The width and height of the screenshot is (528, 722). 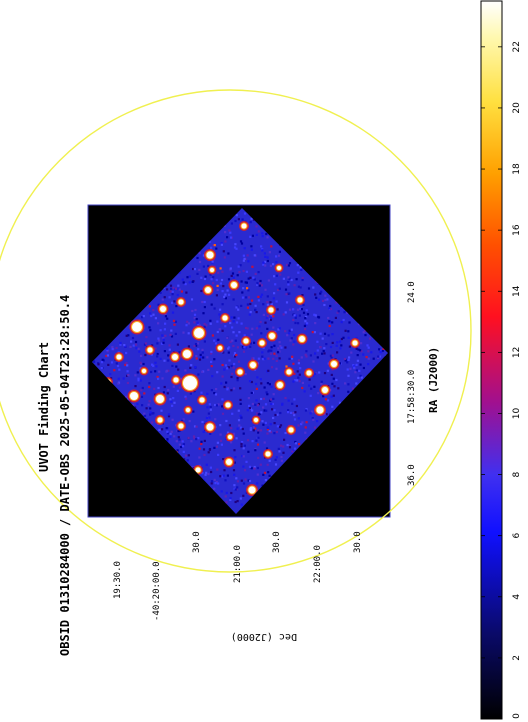 I want to click on dec-tick-label: 22:00.0, so click(x=318, y=564).